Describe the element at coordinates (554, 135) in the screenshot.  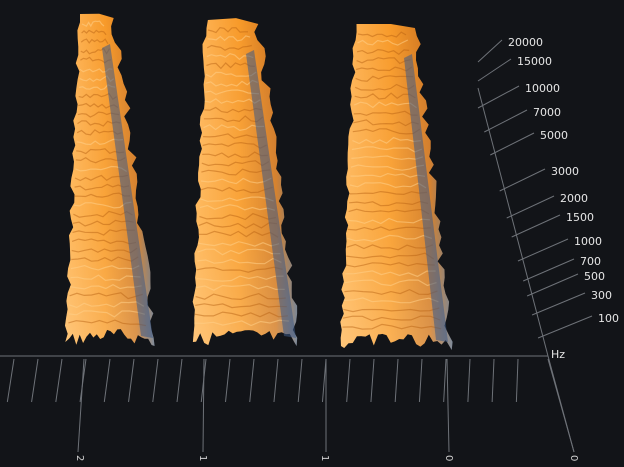
I see `frequency-tick-label: 5000` at that location.